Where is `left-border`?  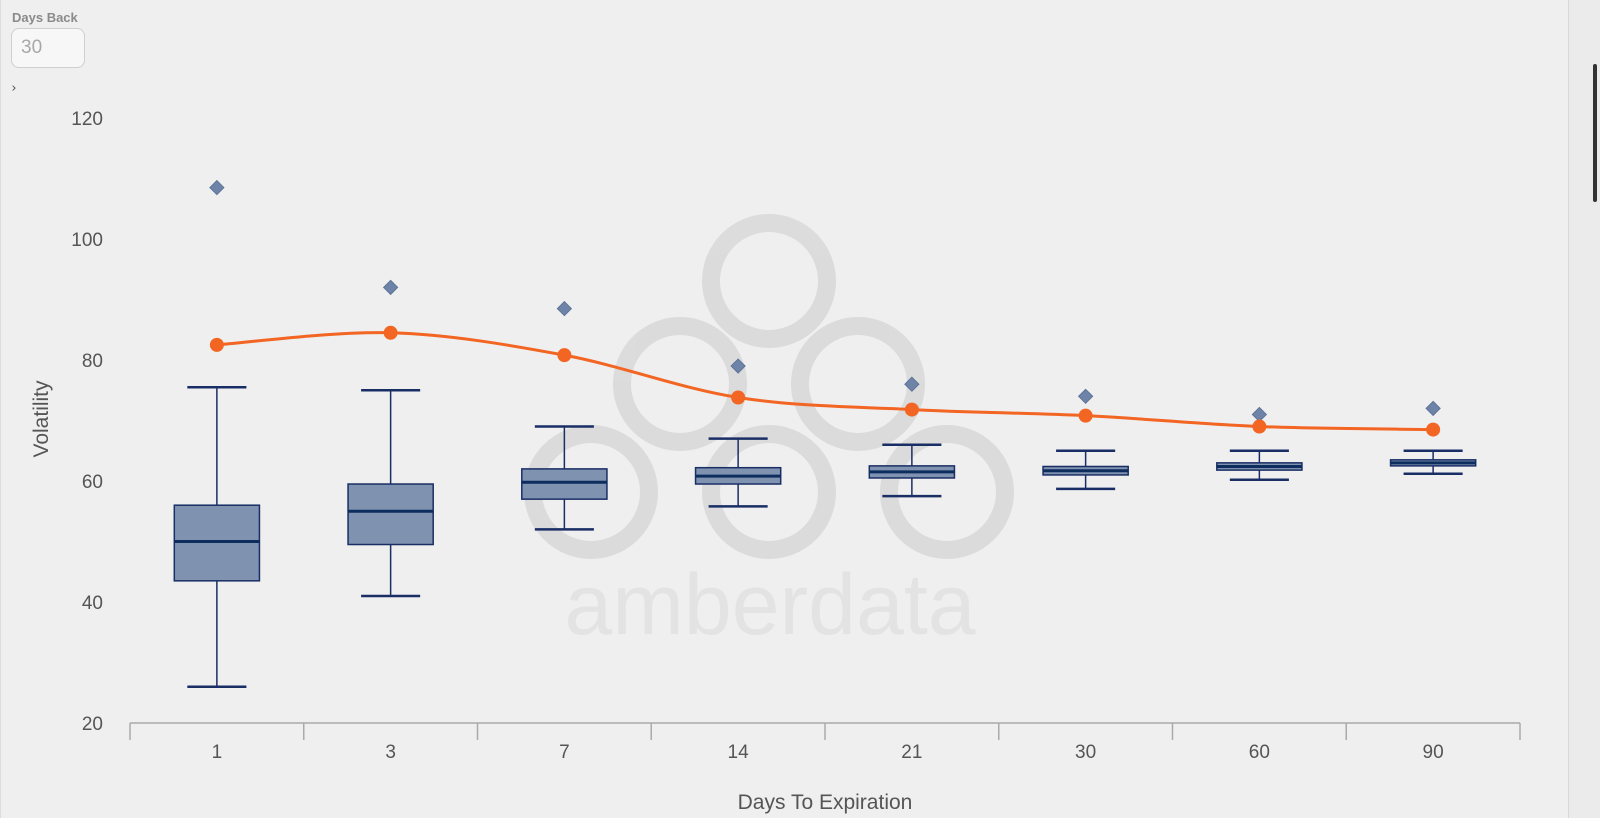 left-border is located at coordinates (0, 409).